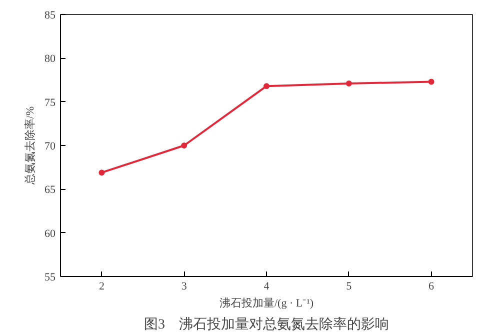 The height and width of the screenshot is (335, 482). I want to click on x-tick-label: 4, so click(267, 286).